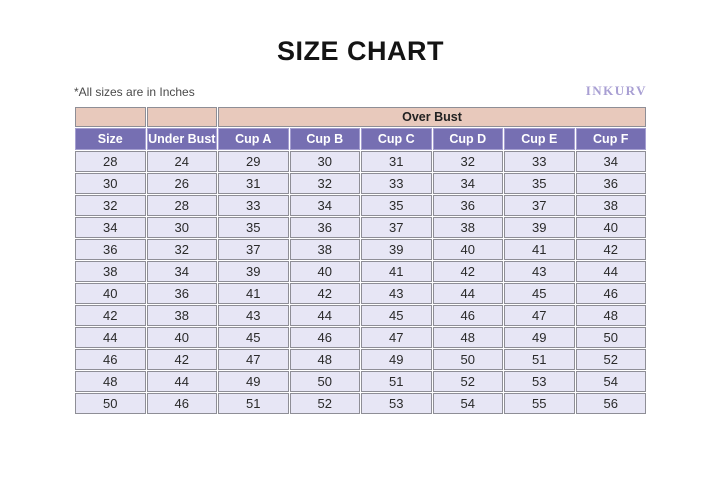 The height and width of the screenshot is (480, 720). Describe the element at coordinates (539, 403) in the screenshot. I see `table-cell: 55` at that location.